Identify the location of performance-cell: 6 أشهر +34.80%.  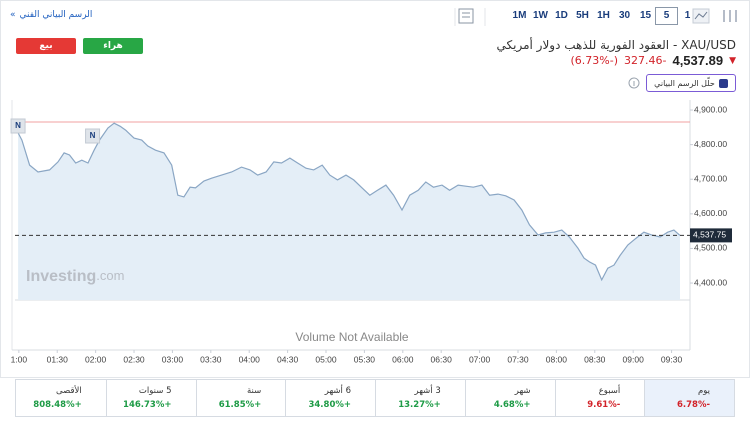
(330, 398).